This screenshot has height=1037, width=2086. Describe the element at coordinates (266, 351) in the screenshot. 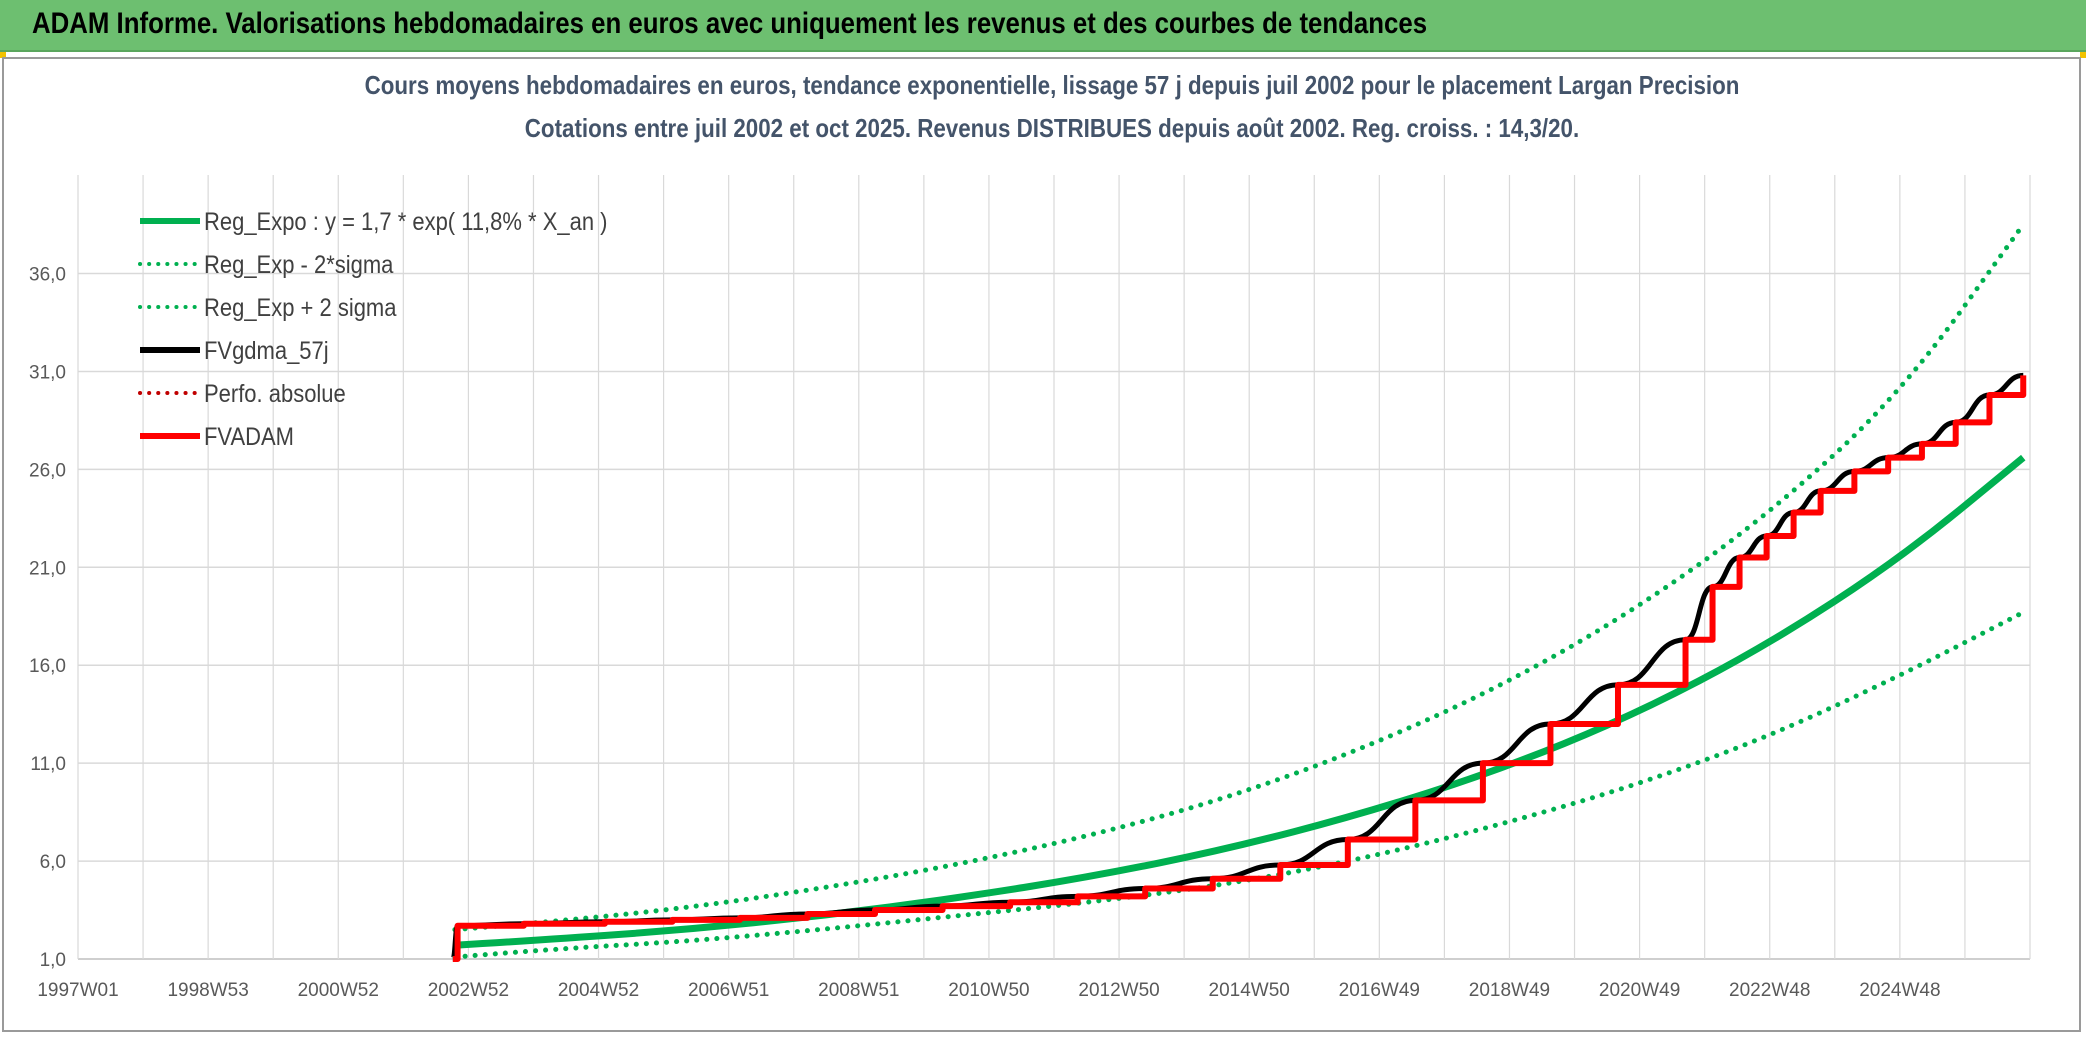

I see `legend-entry: FVgdma_57j` at that location.